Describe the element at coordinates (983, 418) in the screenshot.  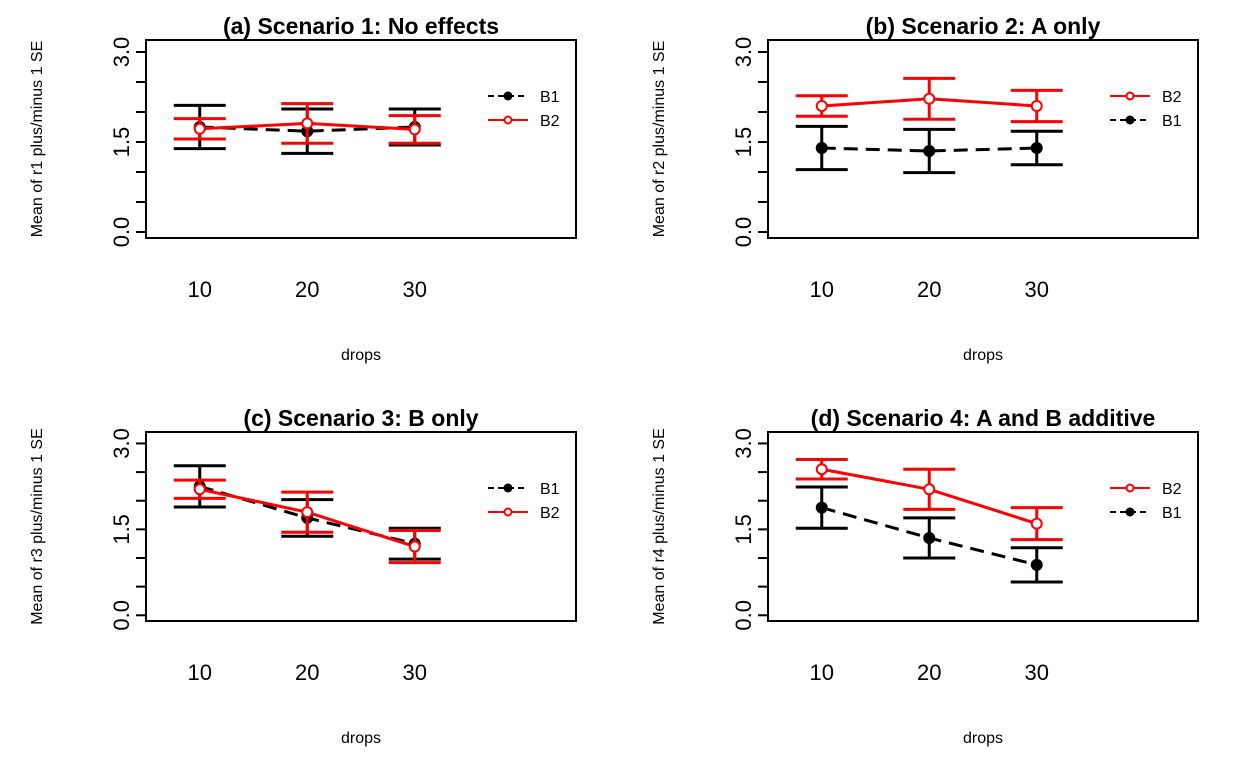
I see `chart-title: (d) Scenario 4: A and B additive` at that location.